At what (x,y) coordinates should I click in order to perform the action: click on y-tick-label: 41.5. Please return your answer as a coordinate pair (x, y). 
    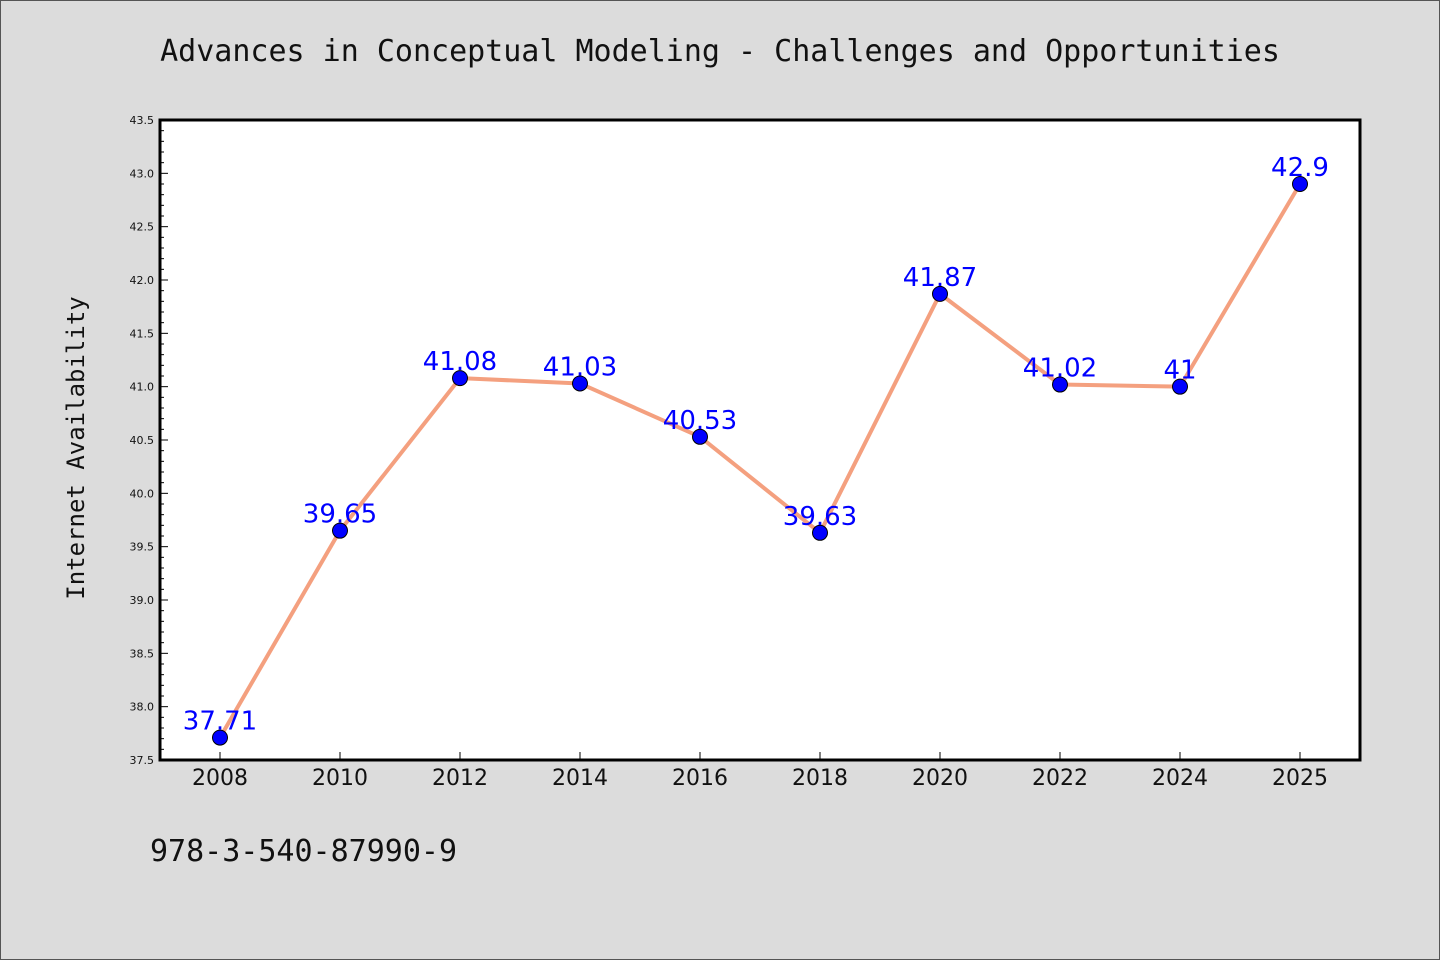
    Looking at the image, I should click on (142, 333).